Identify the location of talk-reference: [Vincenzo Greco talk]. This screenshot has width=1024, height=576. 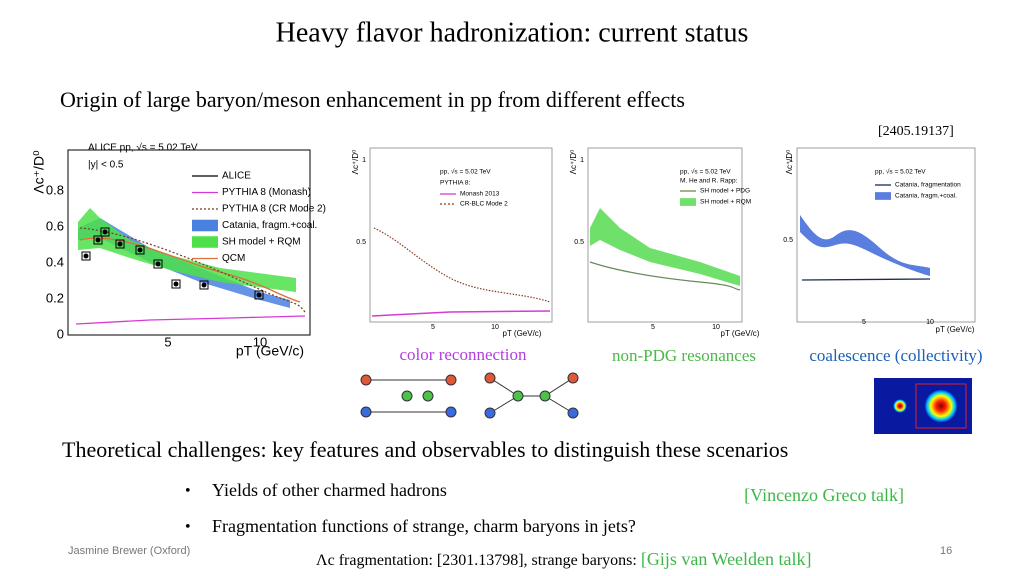
(824, 495).